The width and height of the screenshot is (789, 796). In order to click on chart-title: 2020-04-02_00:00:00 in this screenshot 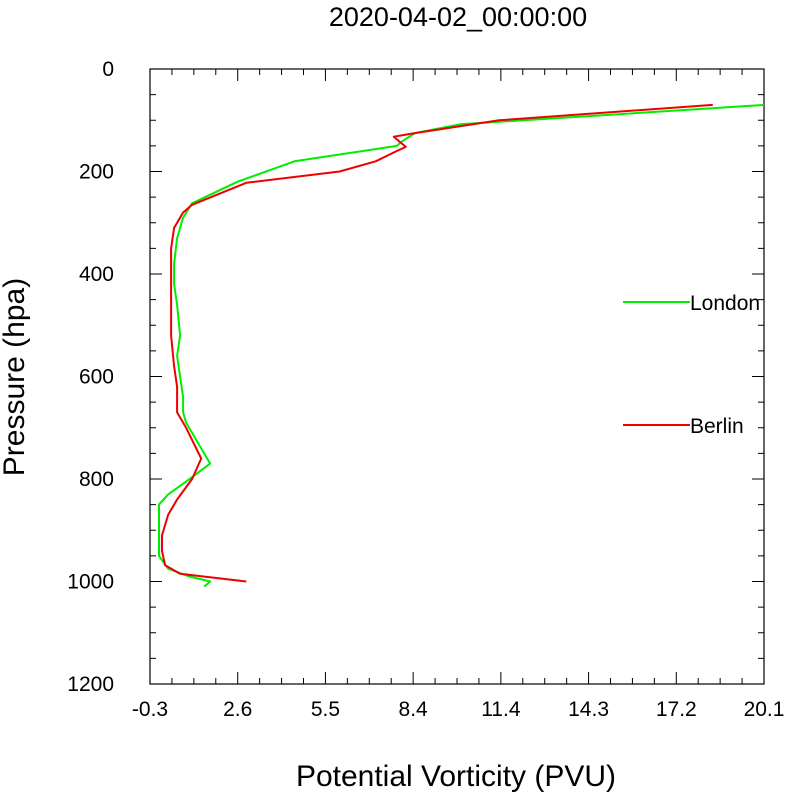, I will do `click(458, 17)`.